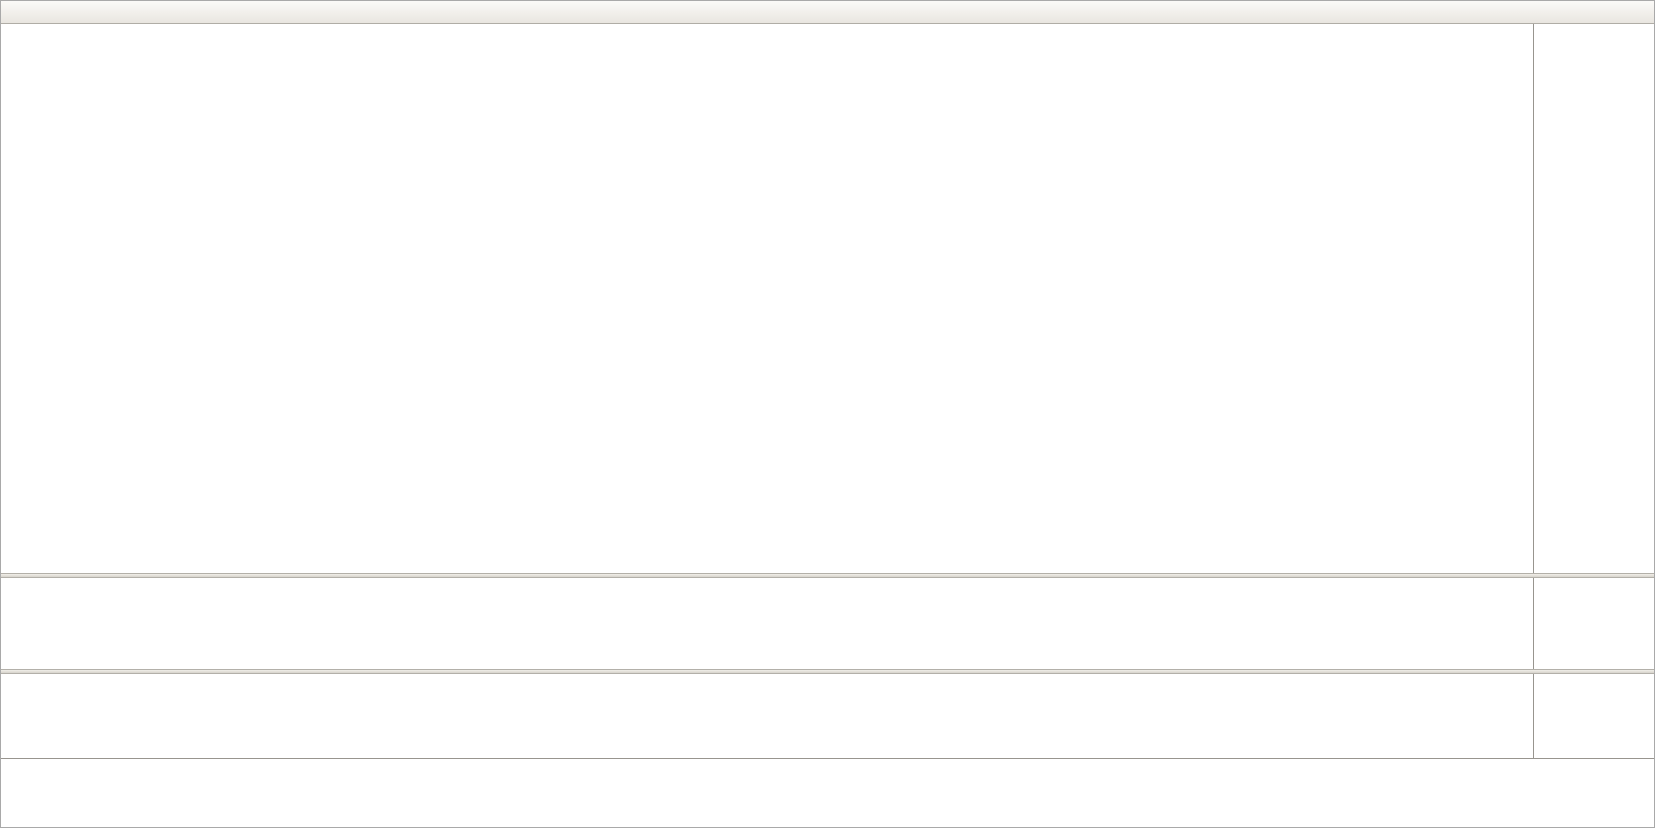  Describe the element at coordinates (767, 716) in the screenshot. I see `rsi-plot` at that location.